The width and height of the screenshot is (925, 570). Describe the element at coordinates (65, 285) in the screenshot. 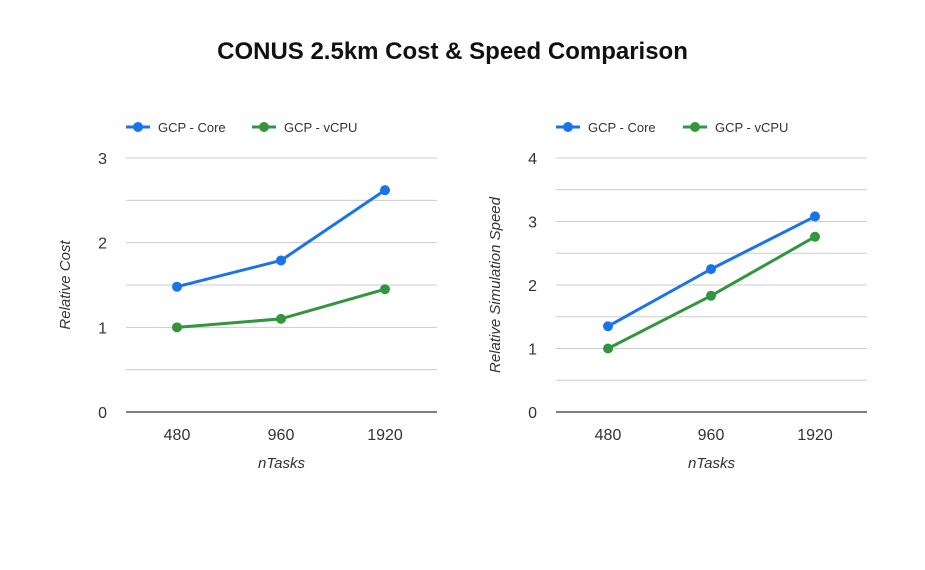

I see `y-axis-title: Relative Cost` at that location.